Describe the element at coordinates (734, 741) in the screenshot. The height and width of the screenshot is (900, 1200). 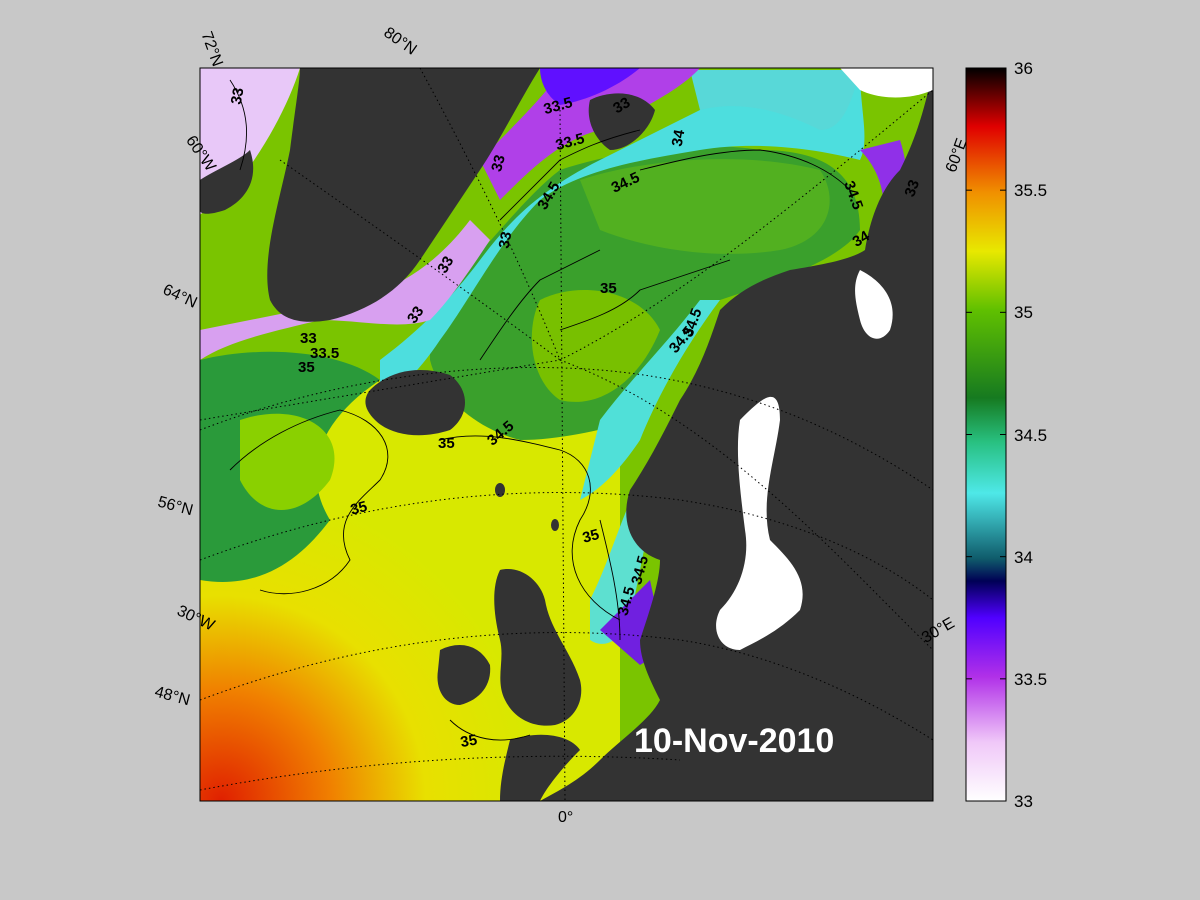
I see `date-stamp: 10-Nov-2010` at that location.